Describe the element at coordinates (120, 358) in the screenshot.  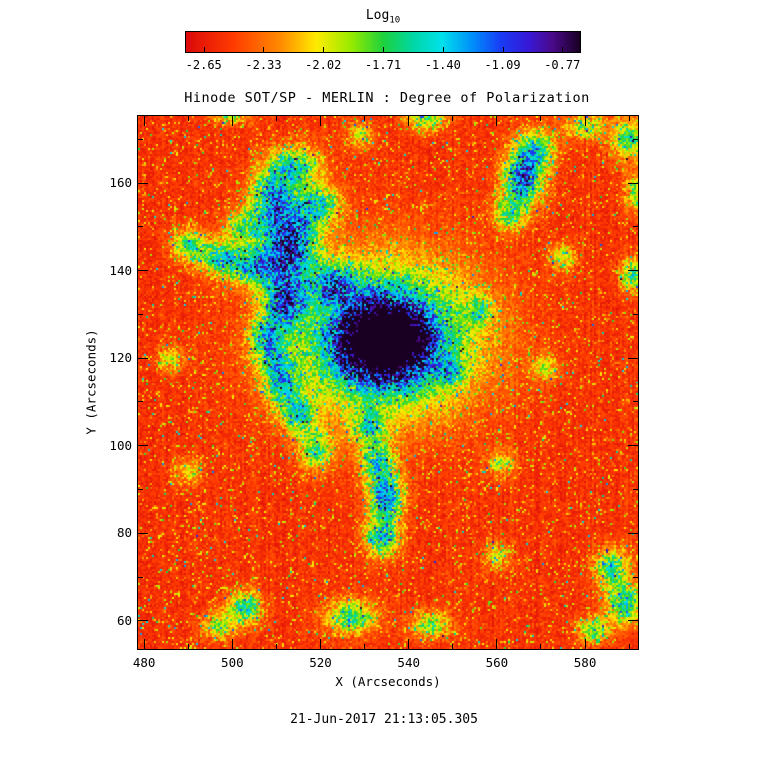
I see `y-tick-label: 120` at that location.